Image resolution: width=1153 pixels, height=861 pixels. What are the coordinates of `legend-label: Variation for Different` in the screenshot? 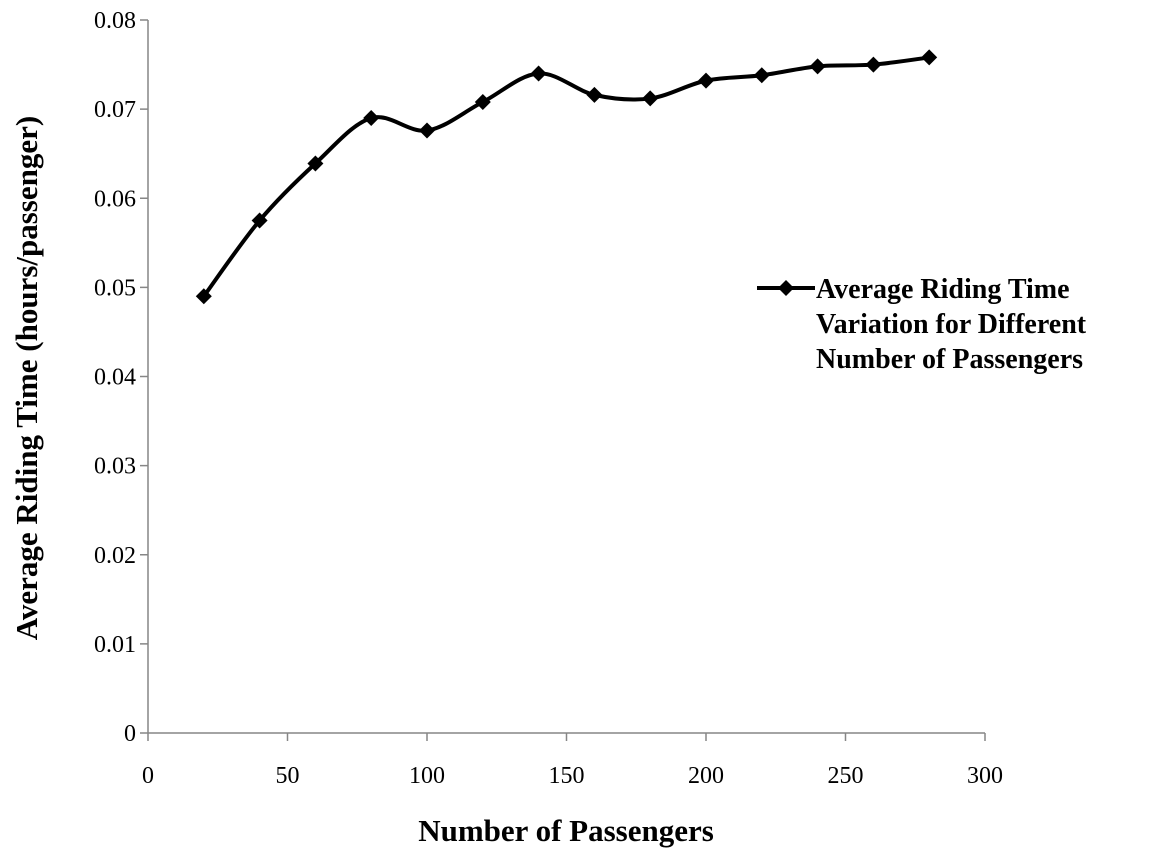 It's located at (951, 324).